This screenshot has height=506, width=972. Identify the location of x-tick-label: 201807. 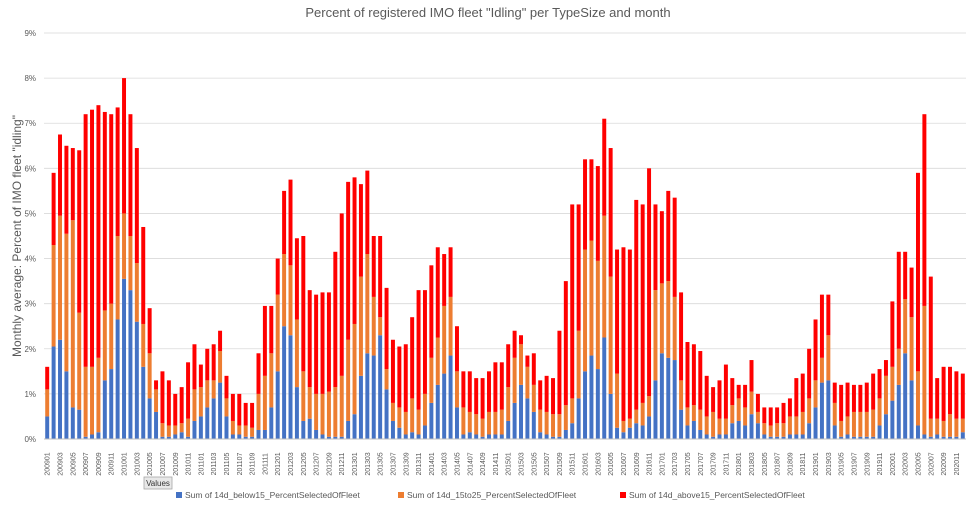
(778, 463).